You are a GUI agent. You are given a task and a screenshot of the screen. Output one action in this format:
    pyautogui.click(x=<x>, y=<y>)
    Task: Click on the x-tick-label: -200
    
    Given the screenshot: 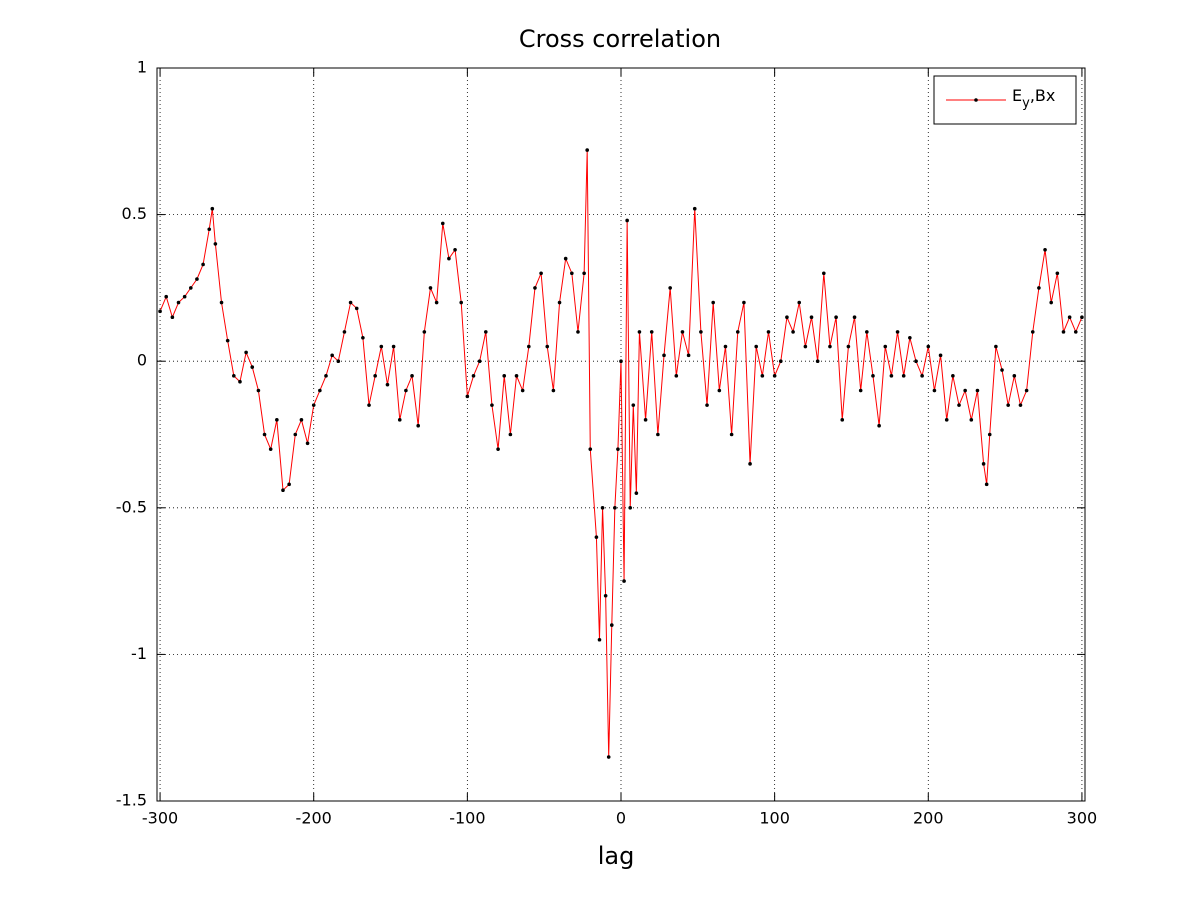 What is the action you would take?
    pyautogui.click(x=314, y=818)
    